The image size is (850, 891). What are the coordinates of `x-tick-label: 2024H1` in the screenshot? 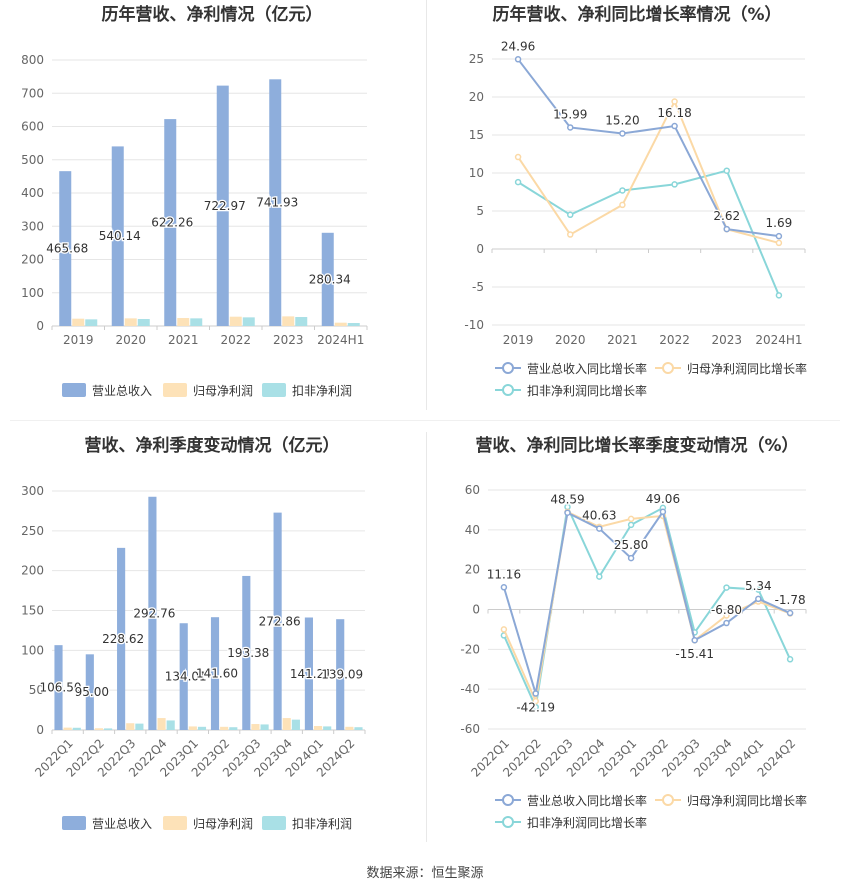 It's located at (340, 340).